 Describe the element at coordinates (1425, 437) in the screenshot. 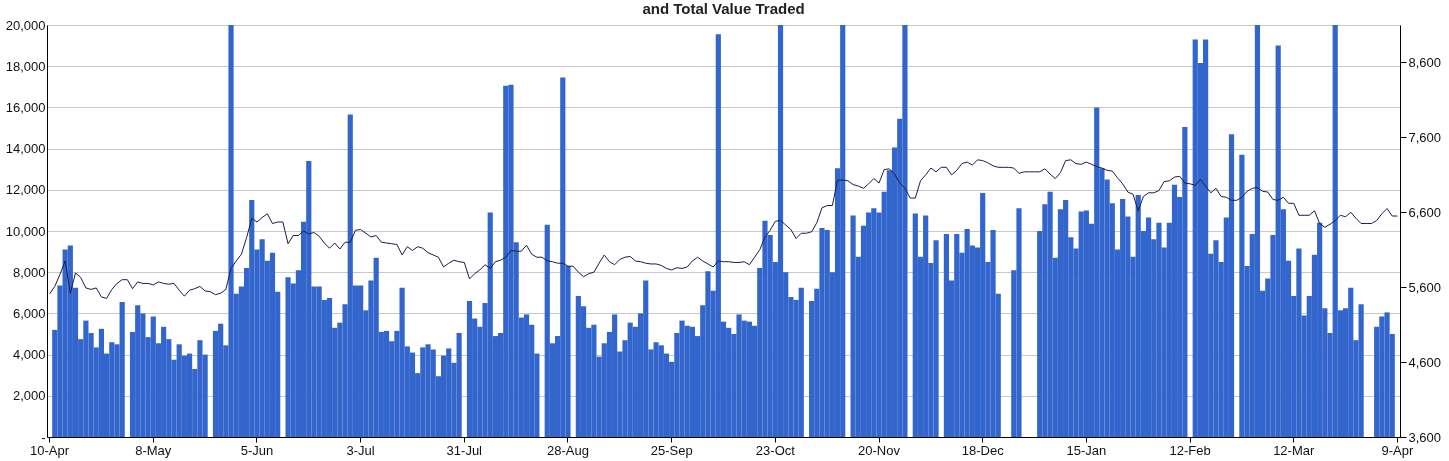

I see `y2-tick-label: 3,600` at that location.